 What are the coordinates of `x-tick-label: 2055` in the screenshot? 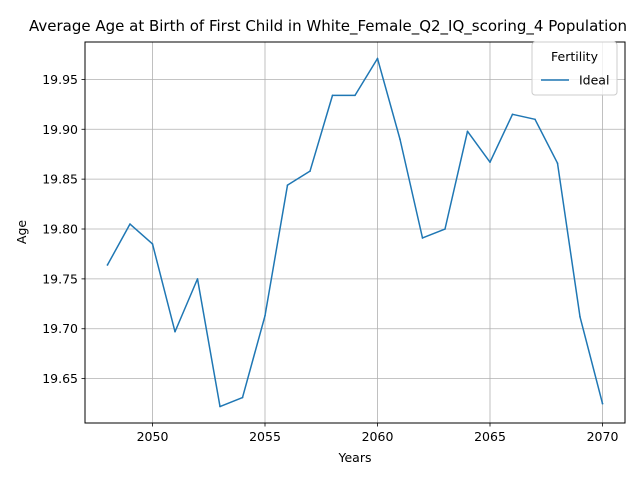 It's located at (265, 436).